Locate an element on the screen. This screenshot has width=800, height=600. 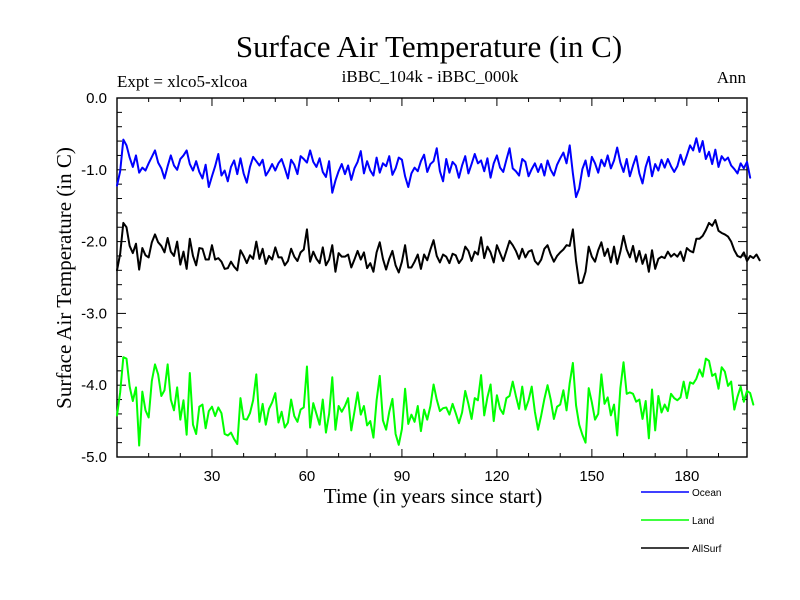
y-axis-label: Surface Air Temperature (in C) is located at coordinates (64, 278).